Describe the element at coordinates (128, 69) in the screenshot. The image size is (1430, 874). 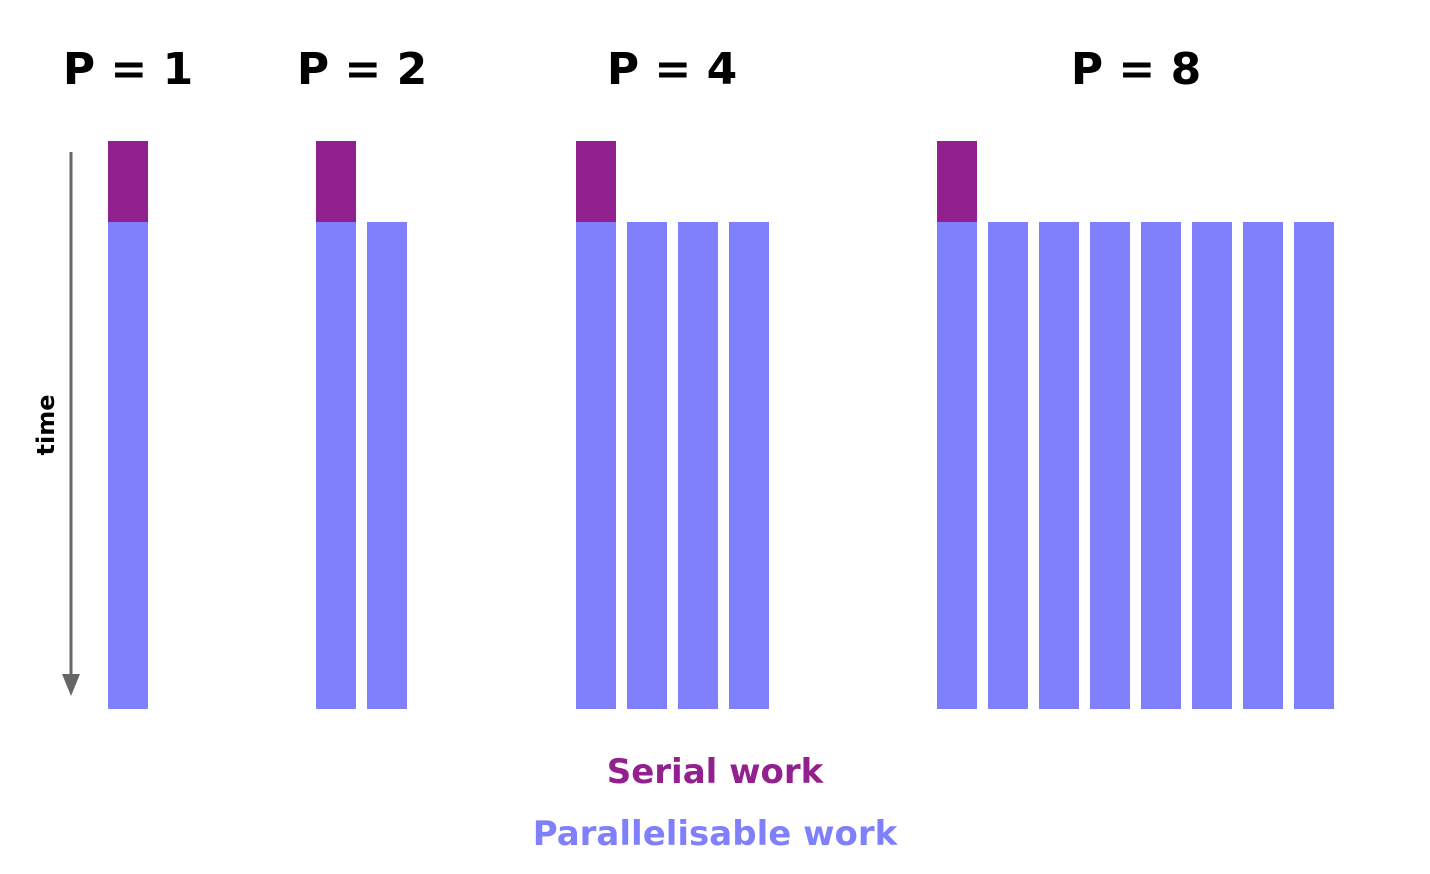
I see `group-title-p1: P = 1` at that location.